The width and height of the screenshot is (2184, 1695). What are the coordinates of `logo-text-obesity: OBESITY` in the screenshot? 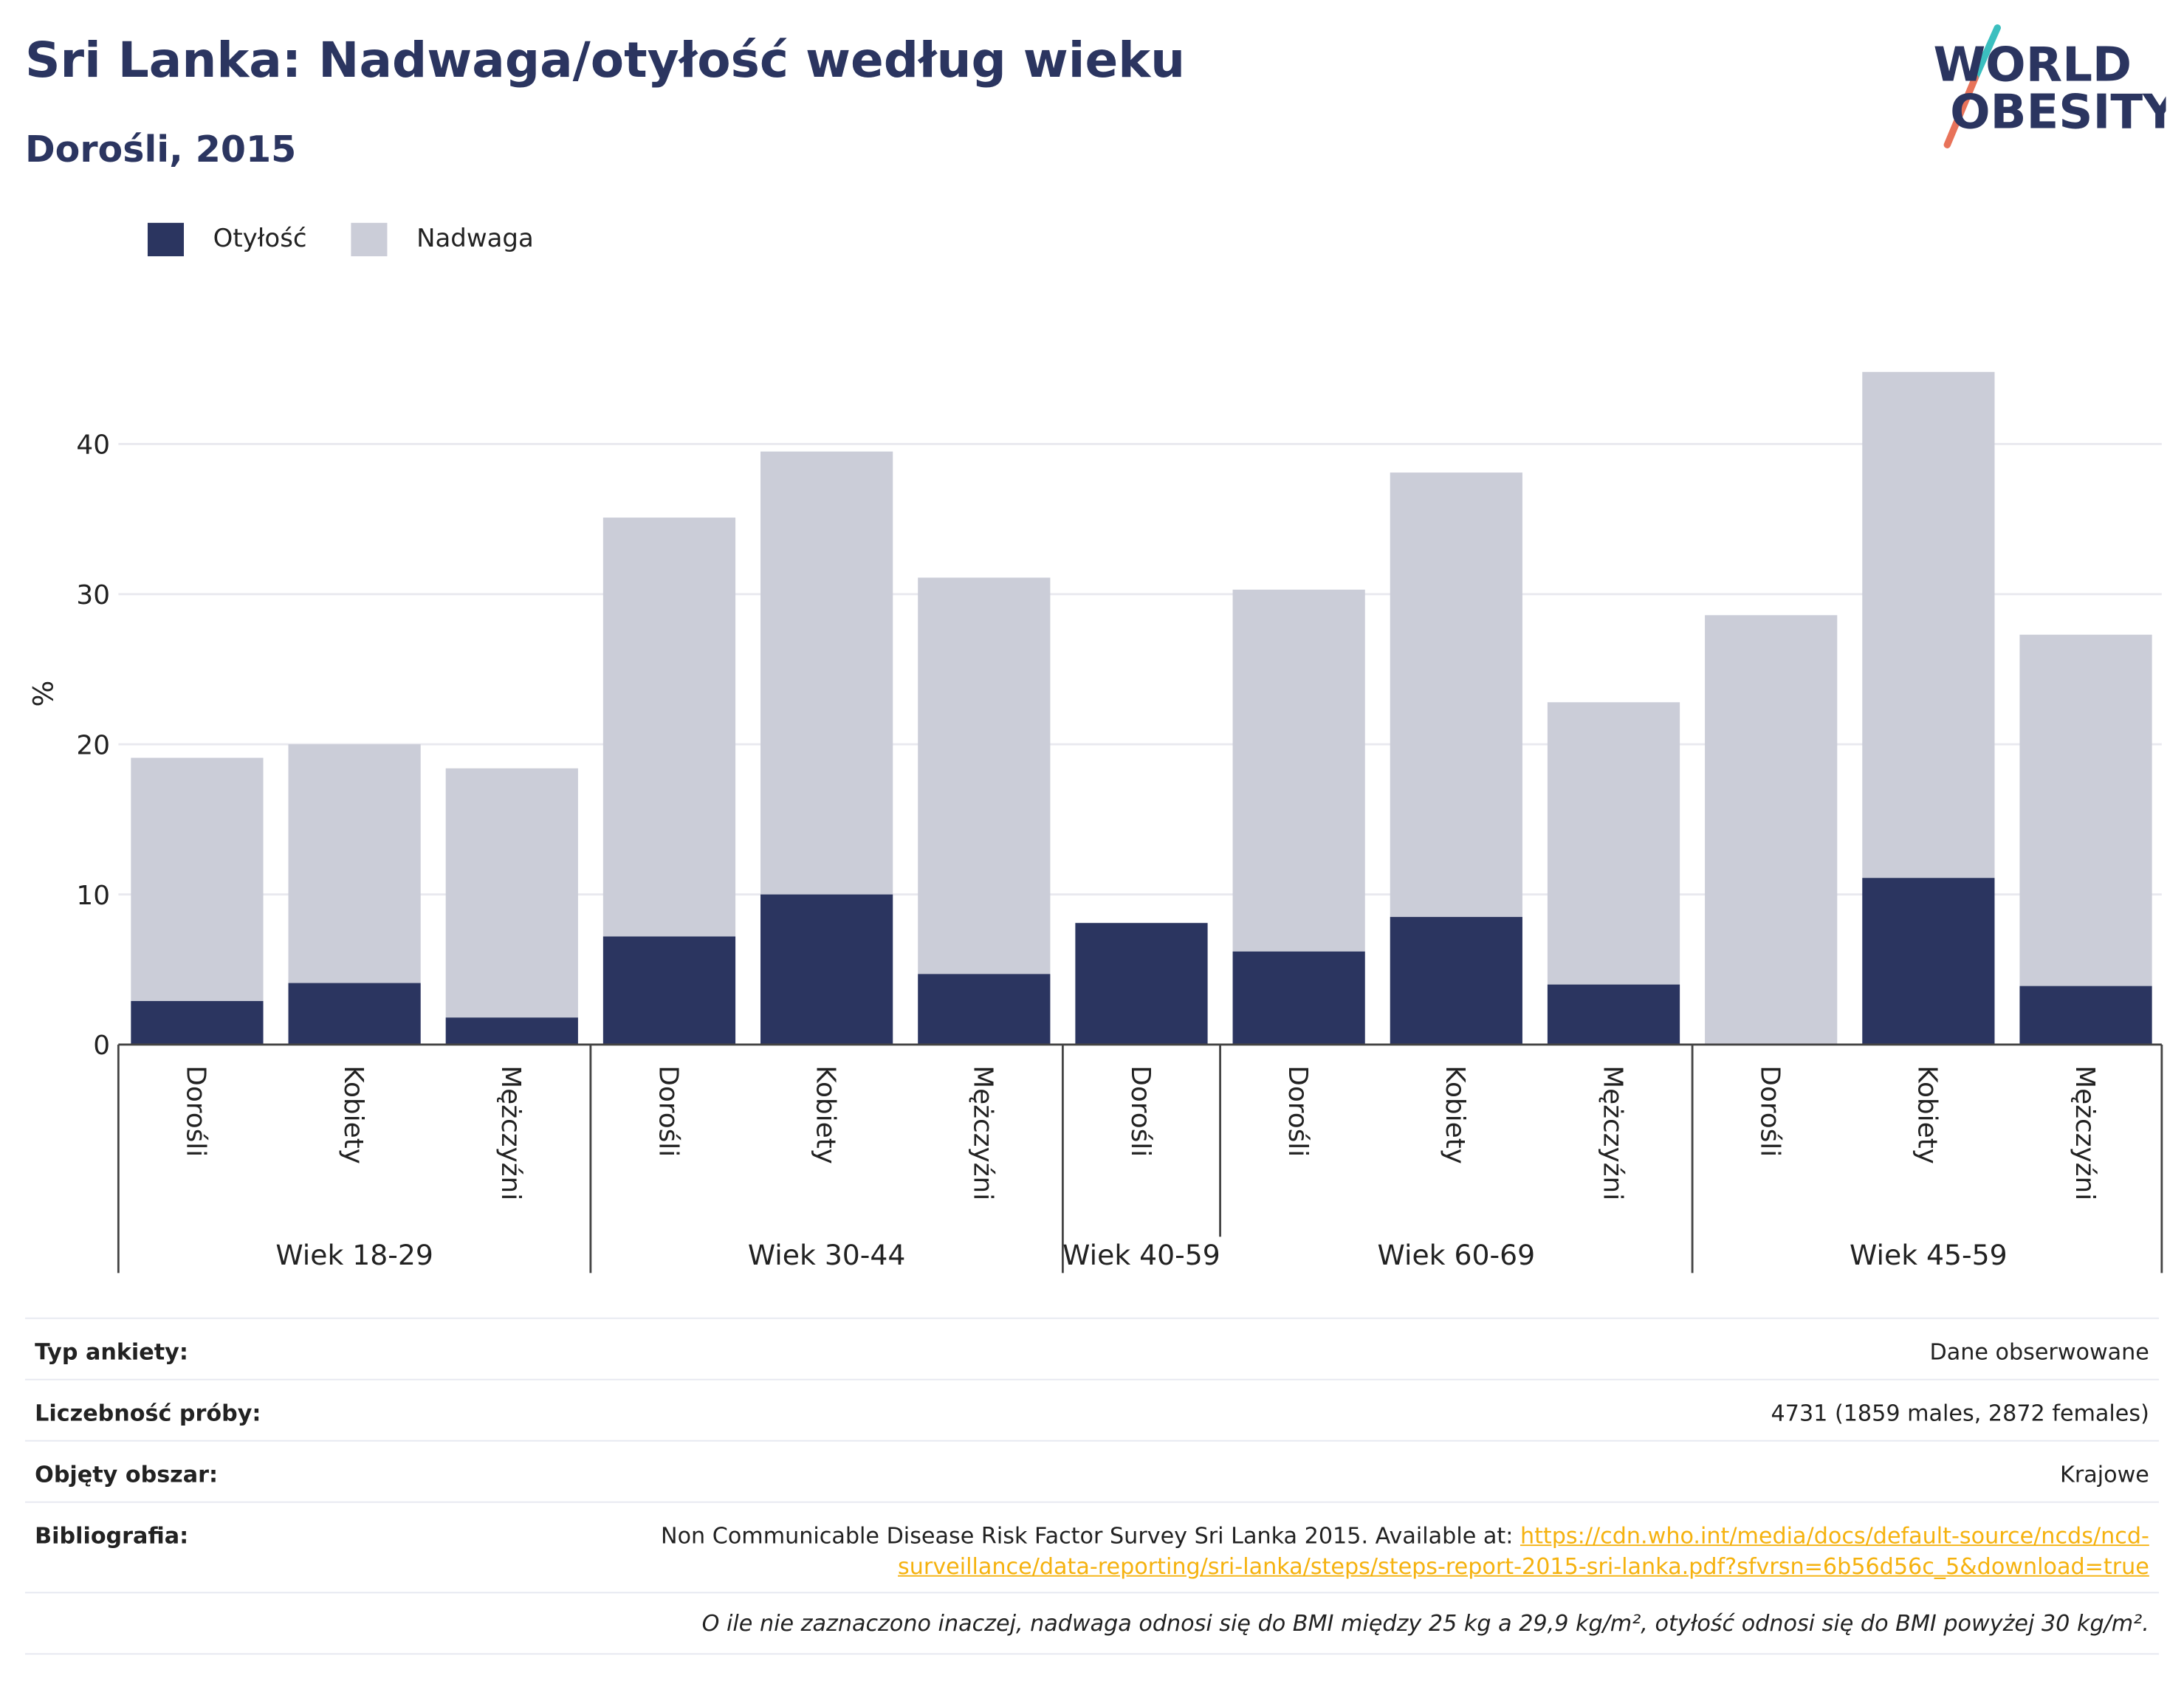 It's located at (2058, 112).